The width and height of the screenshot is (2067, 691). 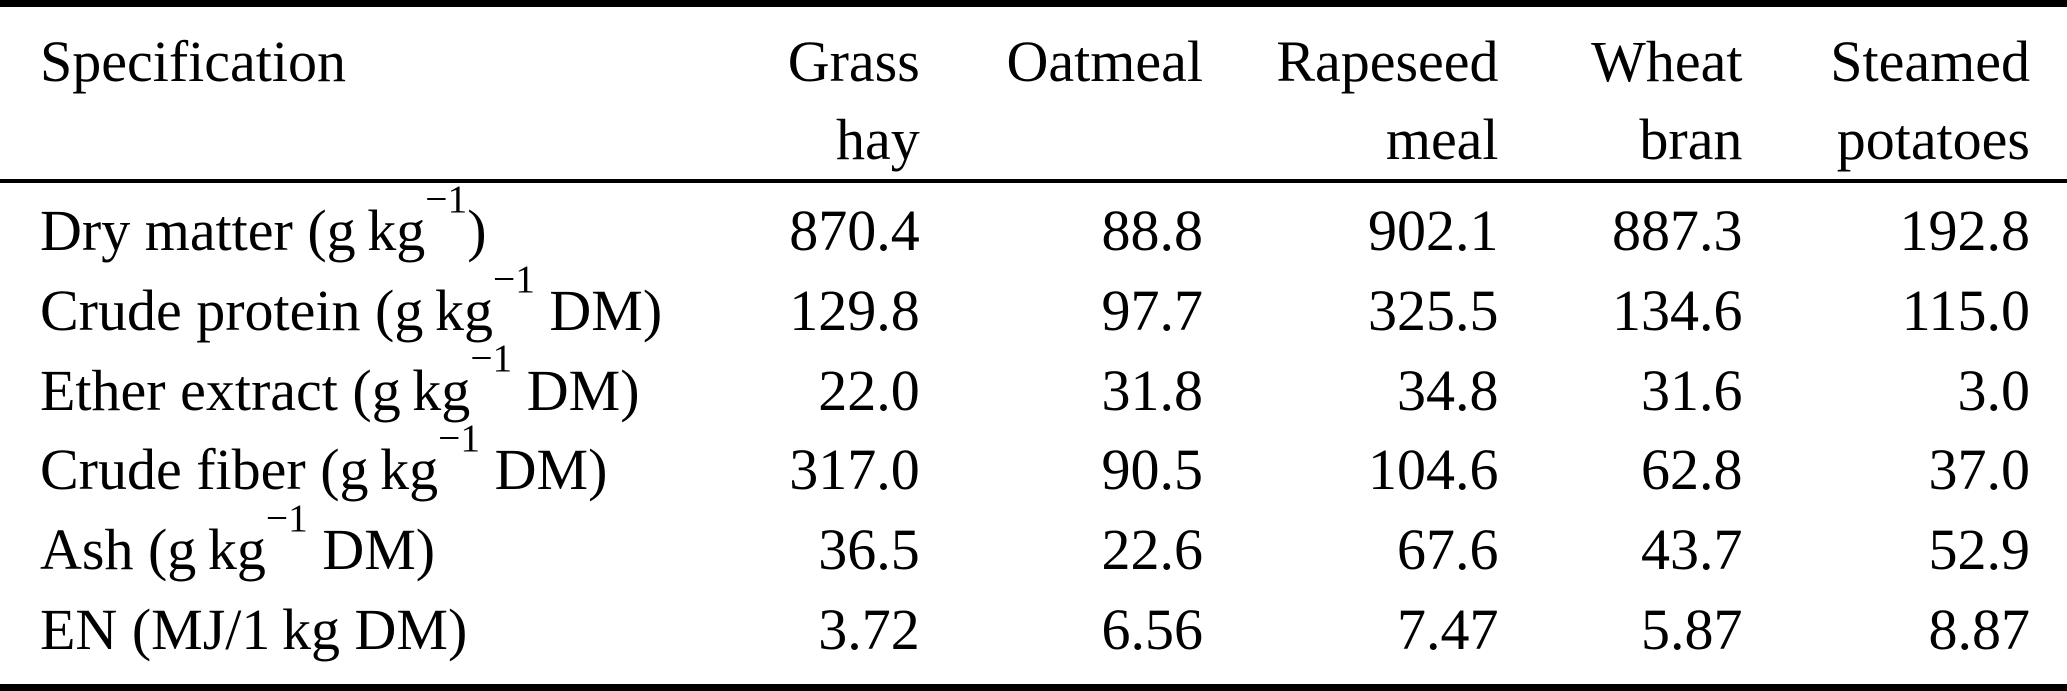 What do you see at coordinates (869, 390) in the screenshot?
I see `value-cell-grass-hay: 22.0` at bounding box center [869, 390].